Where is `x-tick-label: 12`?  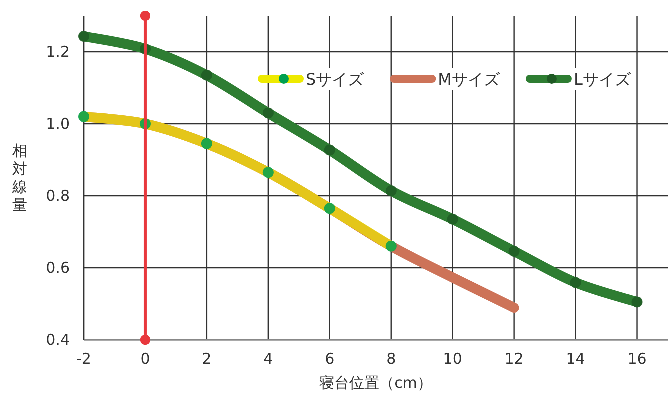 x-tick-label: 12 is located at coordinates (514, 359).